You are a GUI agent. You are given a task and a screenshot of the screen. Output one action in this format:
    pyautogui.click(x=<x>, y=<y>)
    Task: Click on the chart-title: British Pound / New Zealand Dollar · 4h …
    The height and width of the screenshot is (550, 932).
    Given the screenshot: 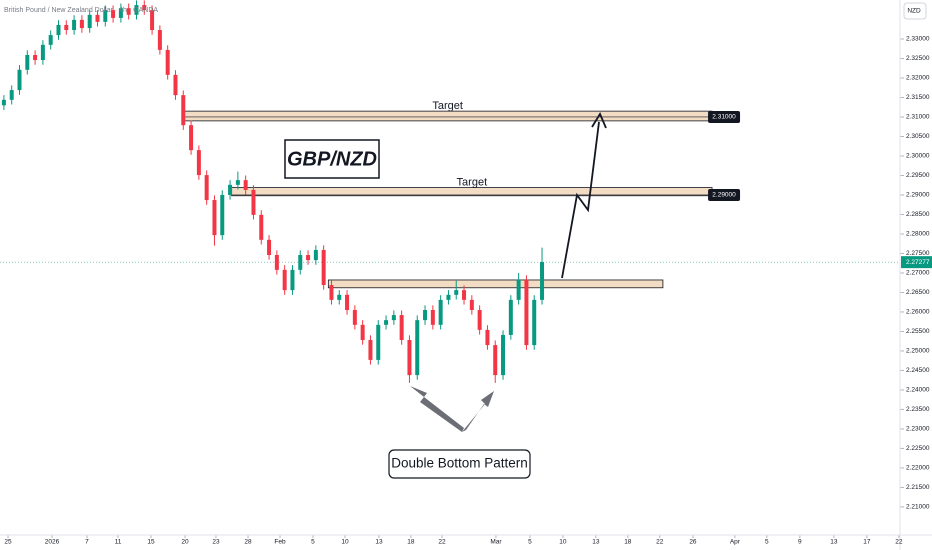 What is the action you would take?
    pyautogui.click(x=81, y=10)
    